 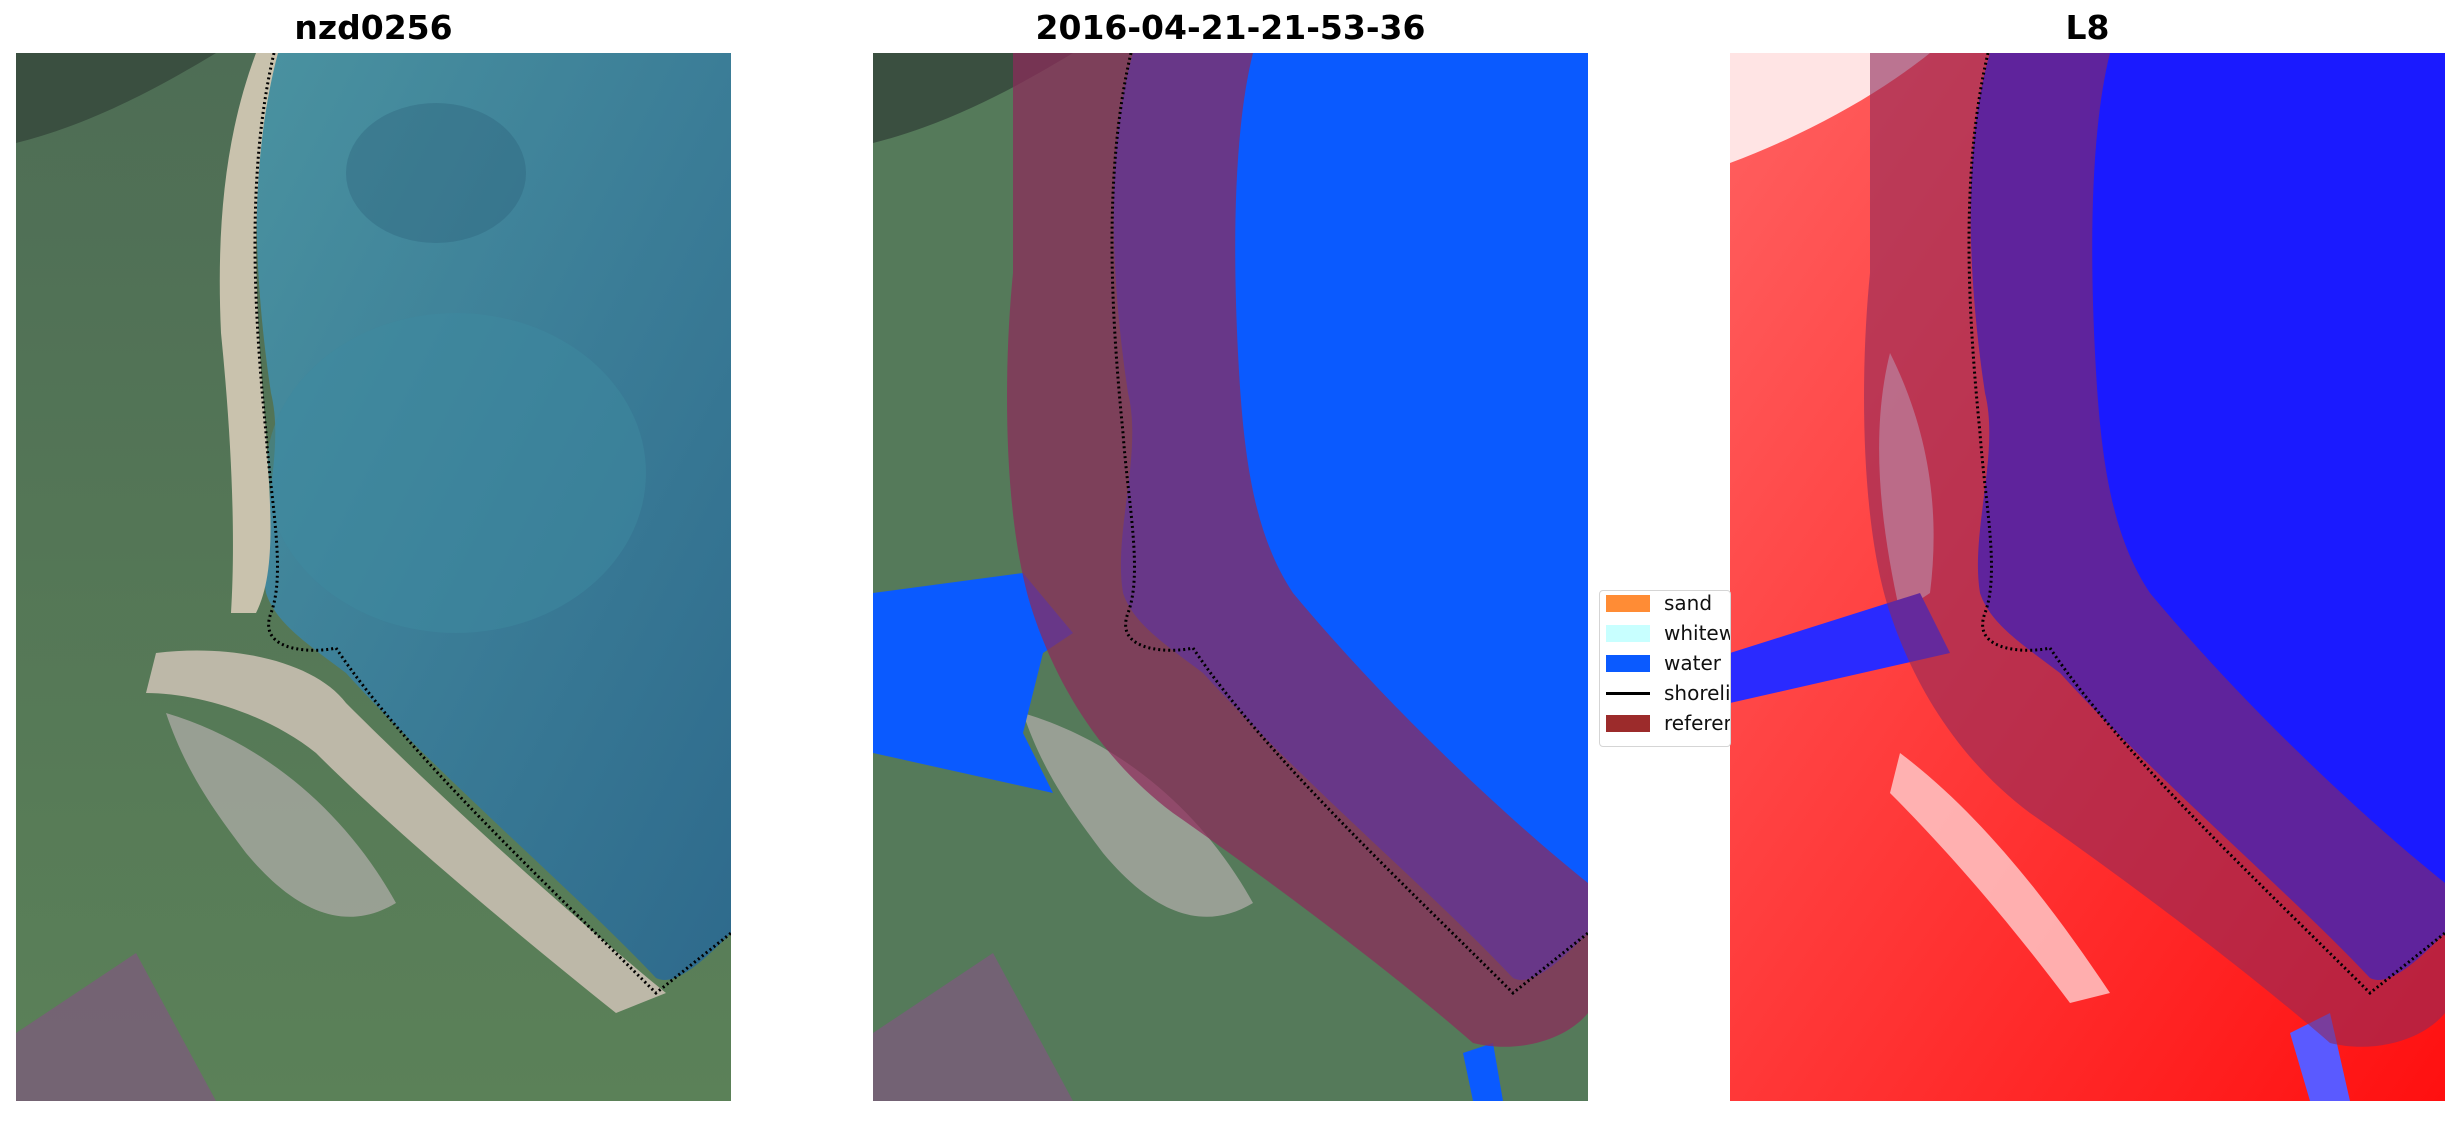 I want to click on legend-item-water: water, so click(x=1663, y=663).